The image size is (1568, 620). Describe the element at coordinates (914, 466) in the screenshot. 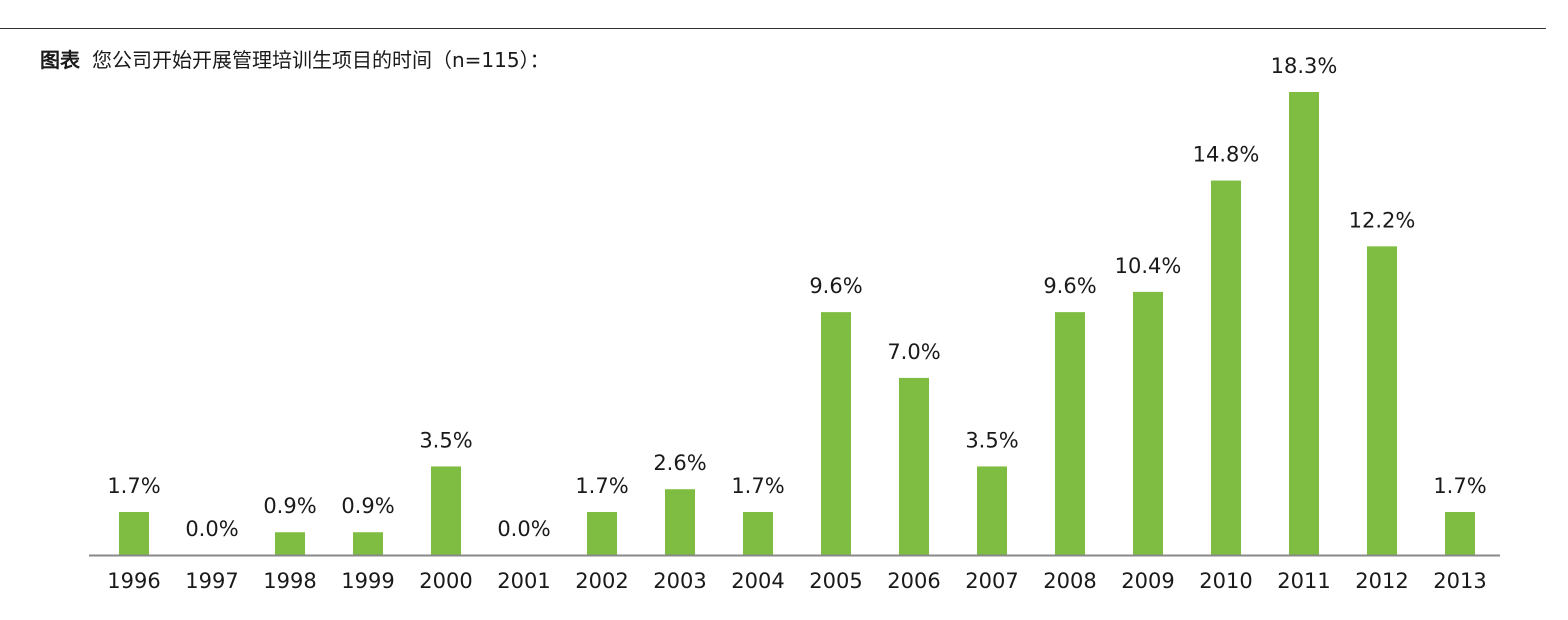

I see `bar-2006` at that location.